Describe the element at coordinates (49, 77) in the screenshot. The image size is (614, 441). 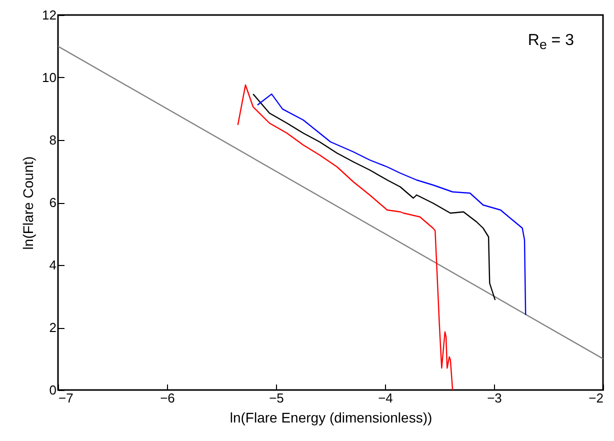
I see `y-tick-label: 10` at that location.